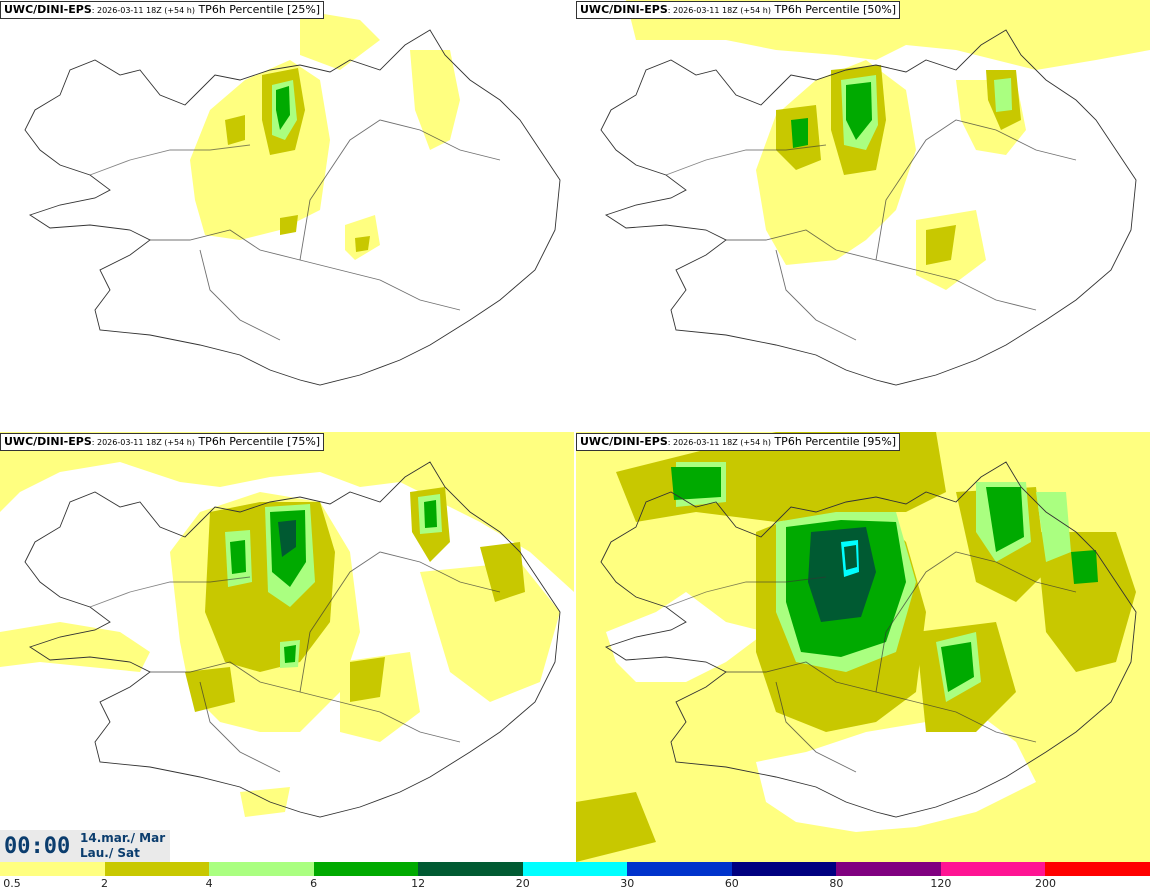  Describe the element at coordinates (314, 883) in the screenshot. I see `colorbar-tick-label: 6` at that location.